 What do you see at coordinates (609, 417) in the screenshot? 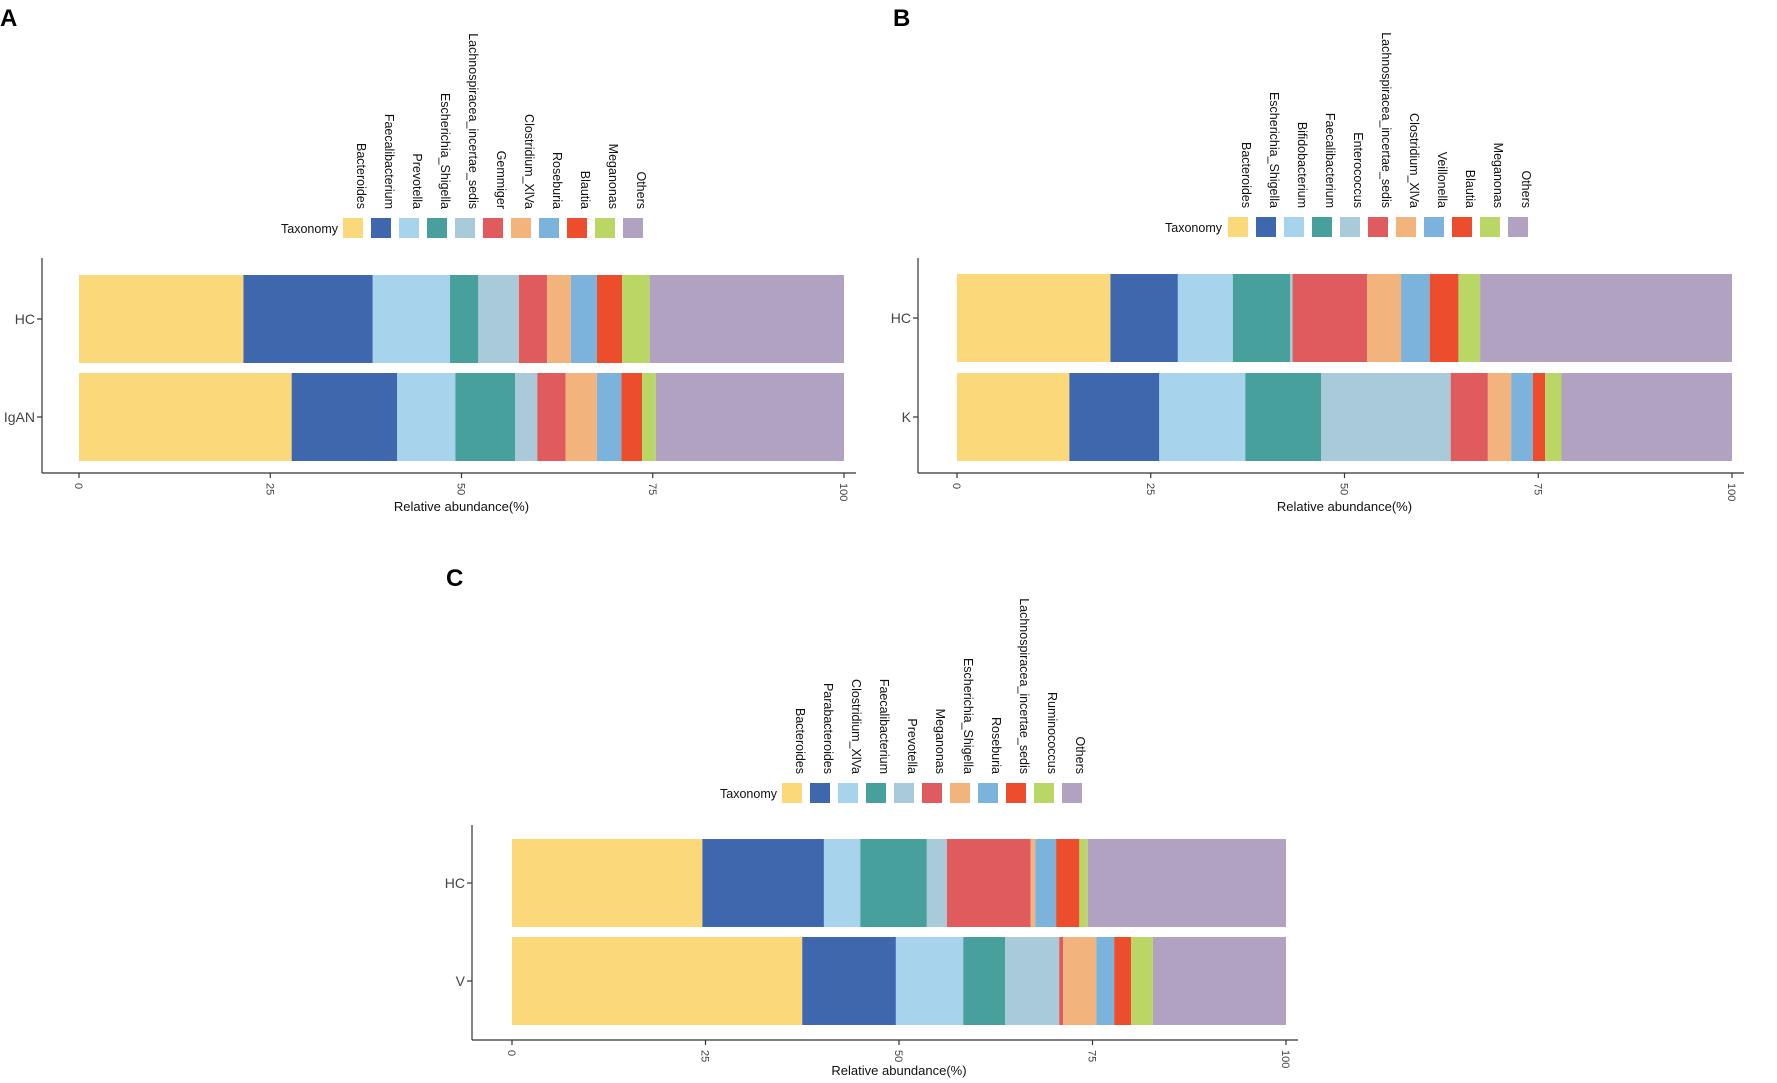
I see `bar-igan-roseburia` at bounding box center [609, 417].